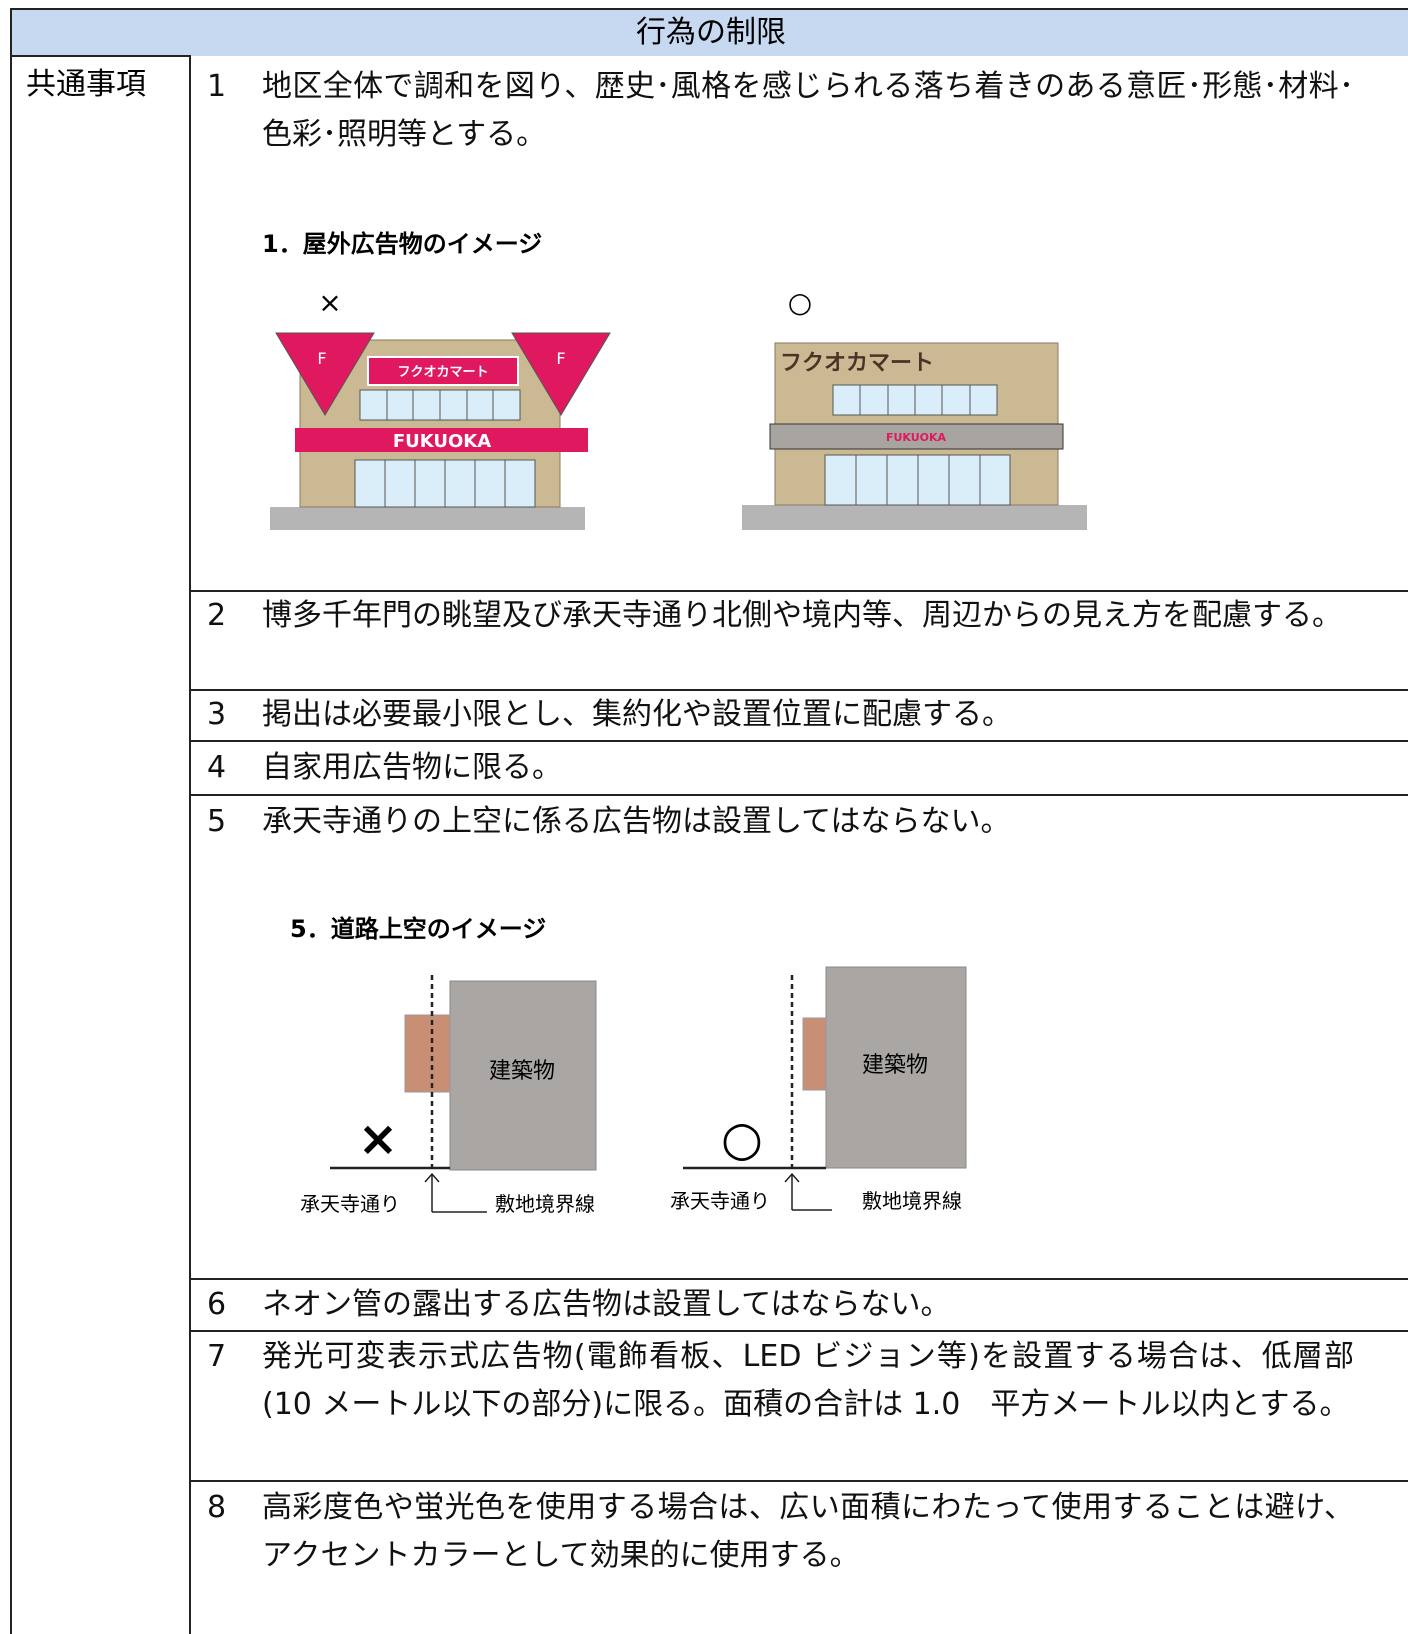  What do you see at coordinates (448, 1095) in the screenshot?
I see `bad-diagram: × 建築物 承天寺通り 敷地境界線` at bounding box center [448, 1095].